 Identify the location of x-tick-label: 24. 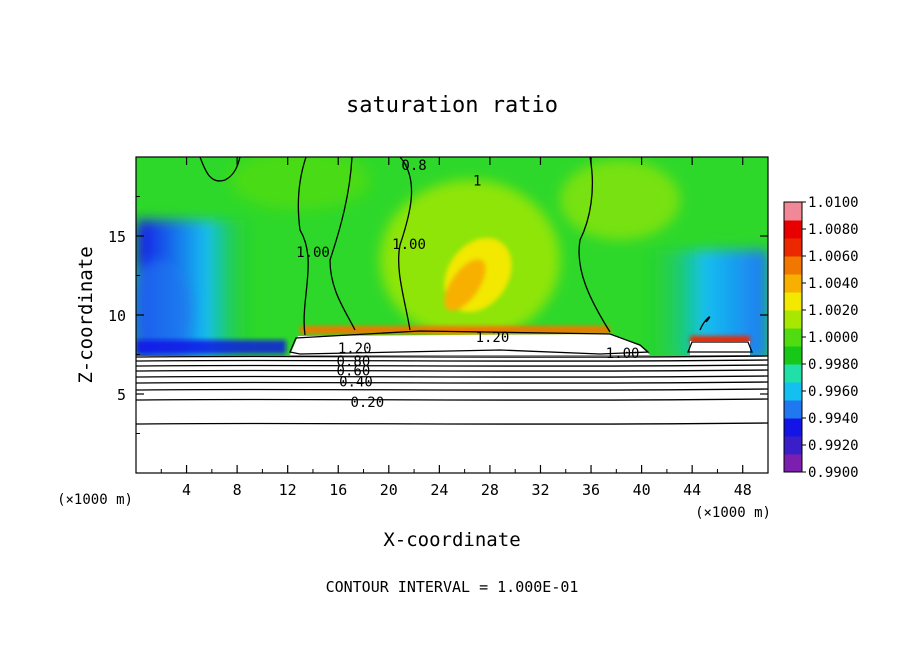
(439, 490).